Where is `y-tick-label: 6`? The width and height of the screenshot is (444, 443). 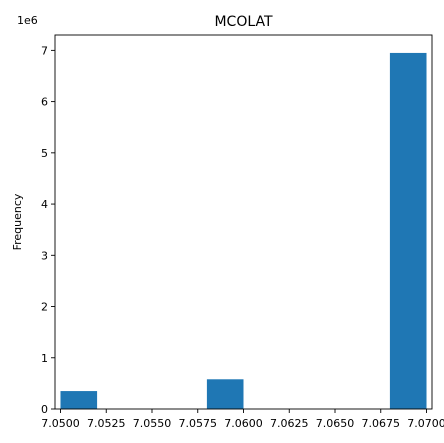
y-tick-label: 6 is located at coordinates (44, 102).